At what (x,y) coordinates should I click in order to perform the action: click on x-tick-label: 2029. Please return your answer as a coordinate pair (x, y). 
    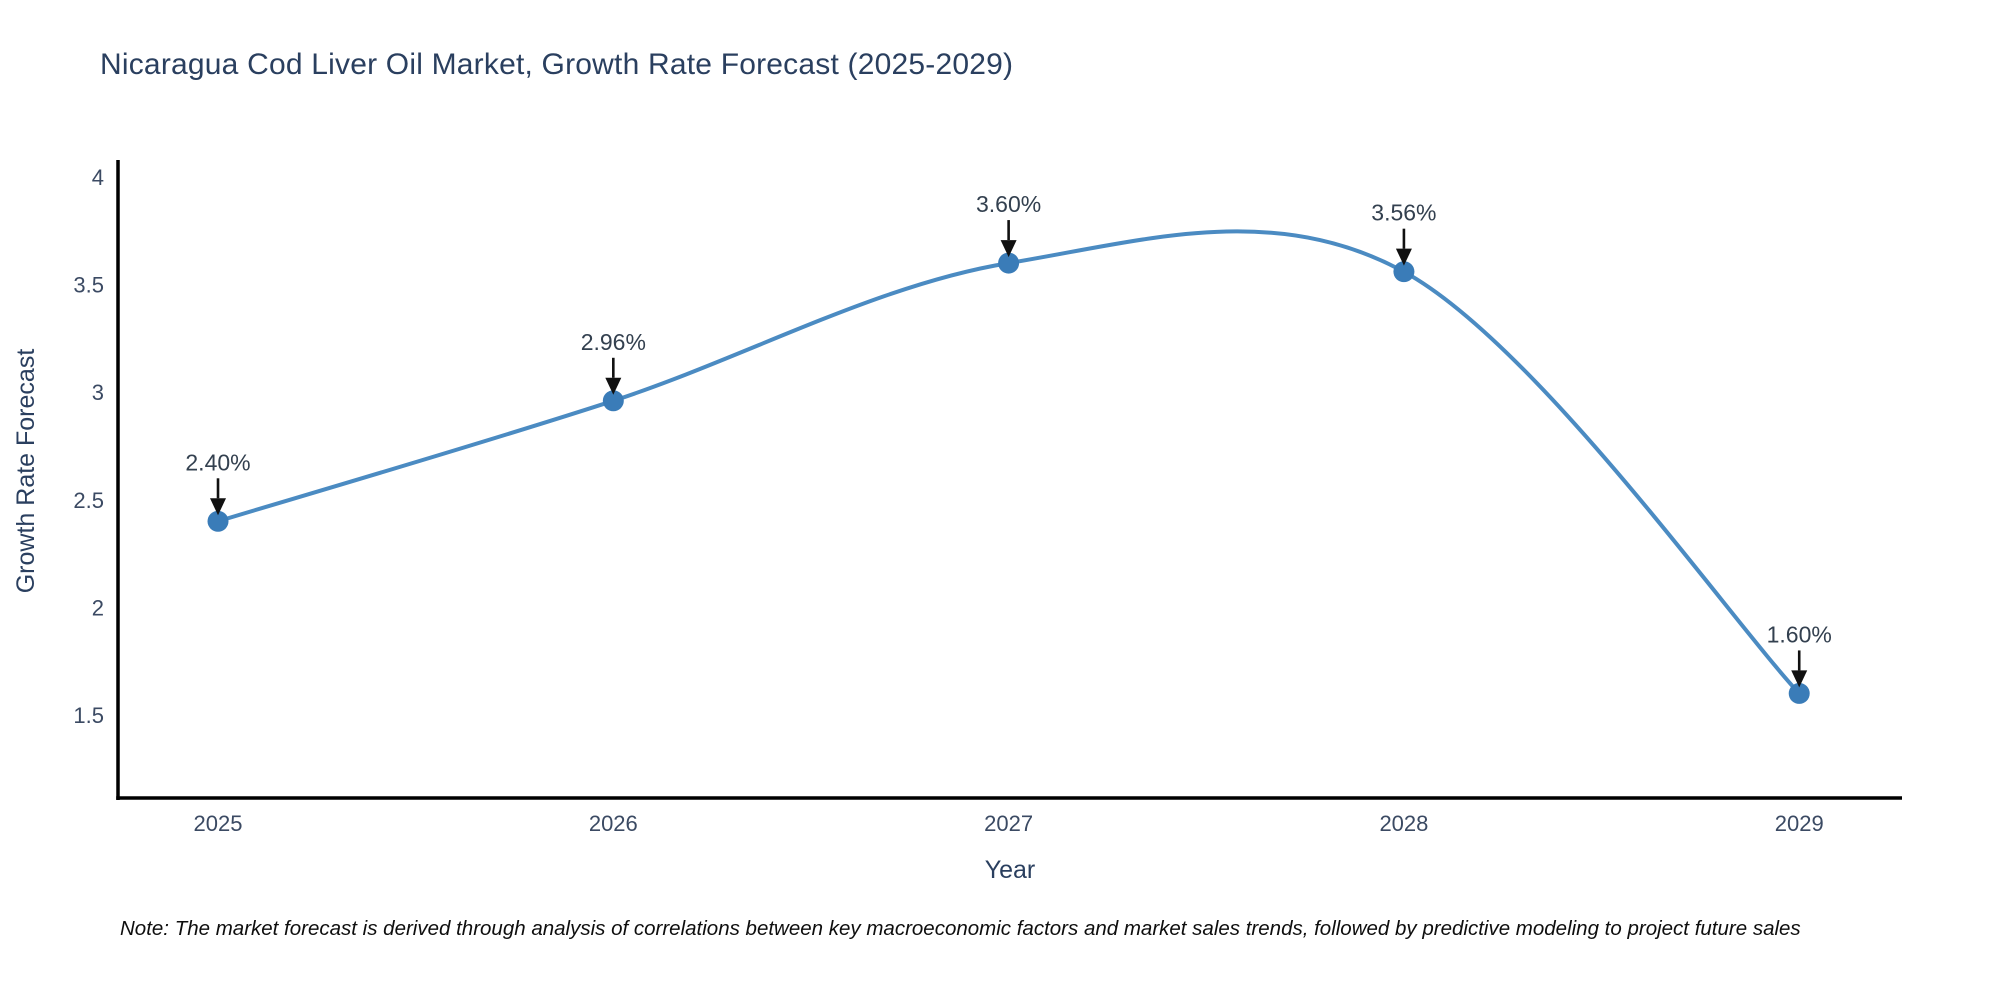
    Looking at the image, I should click on (1799, 823).